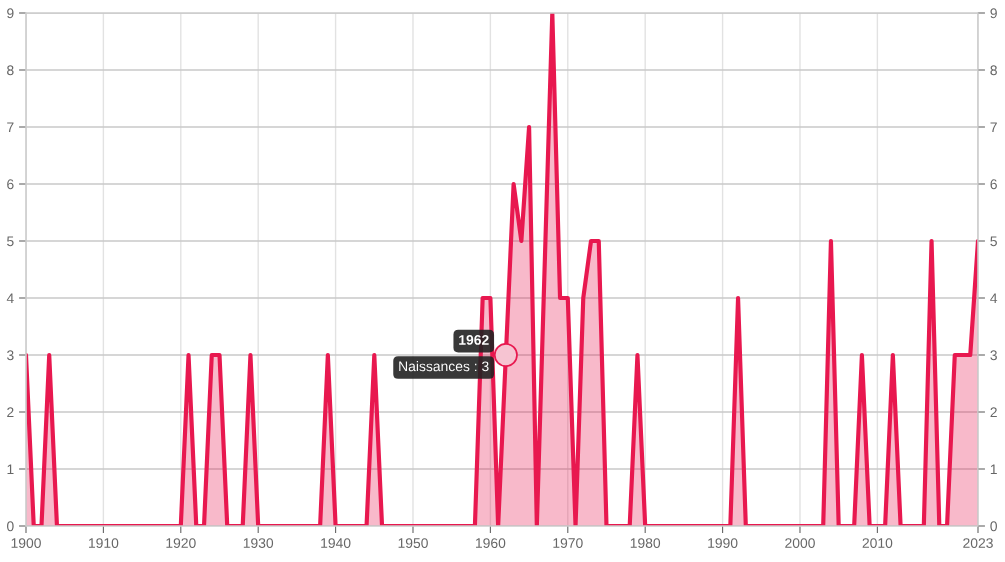 The height and width of the screenshot is (562, 1005). I want to click on y2-tick-label: 7, so click(993, 127).